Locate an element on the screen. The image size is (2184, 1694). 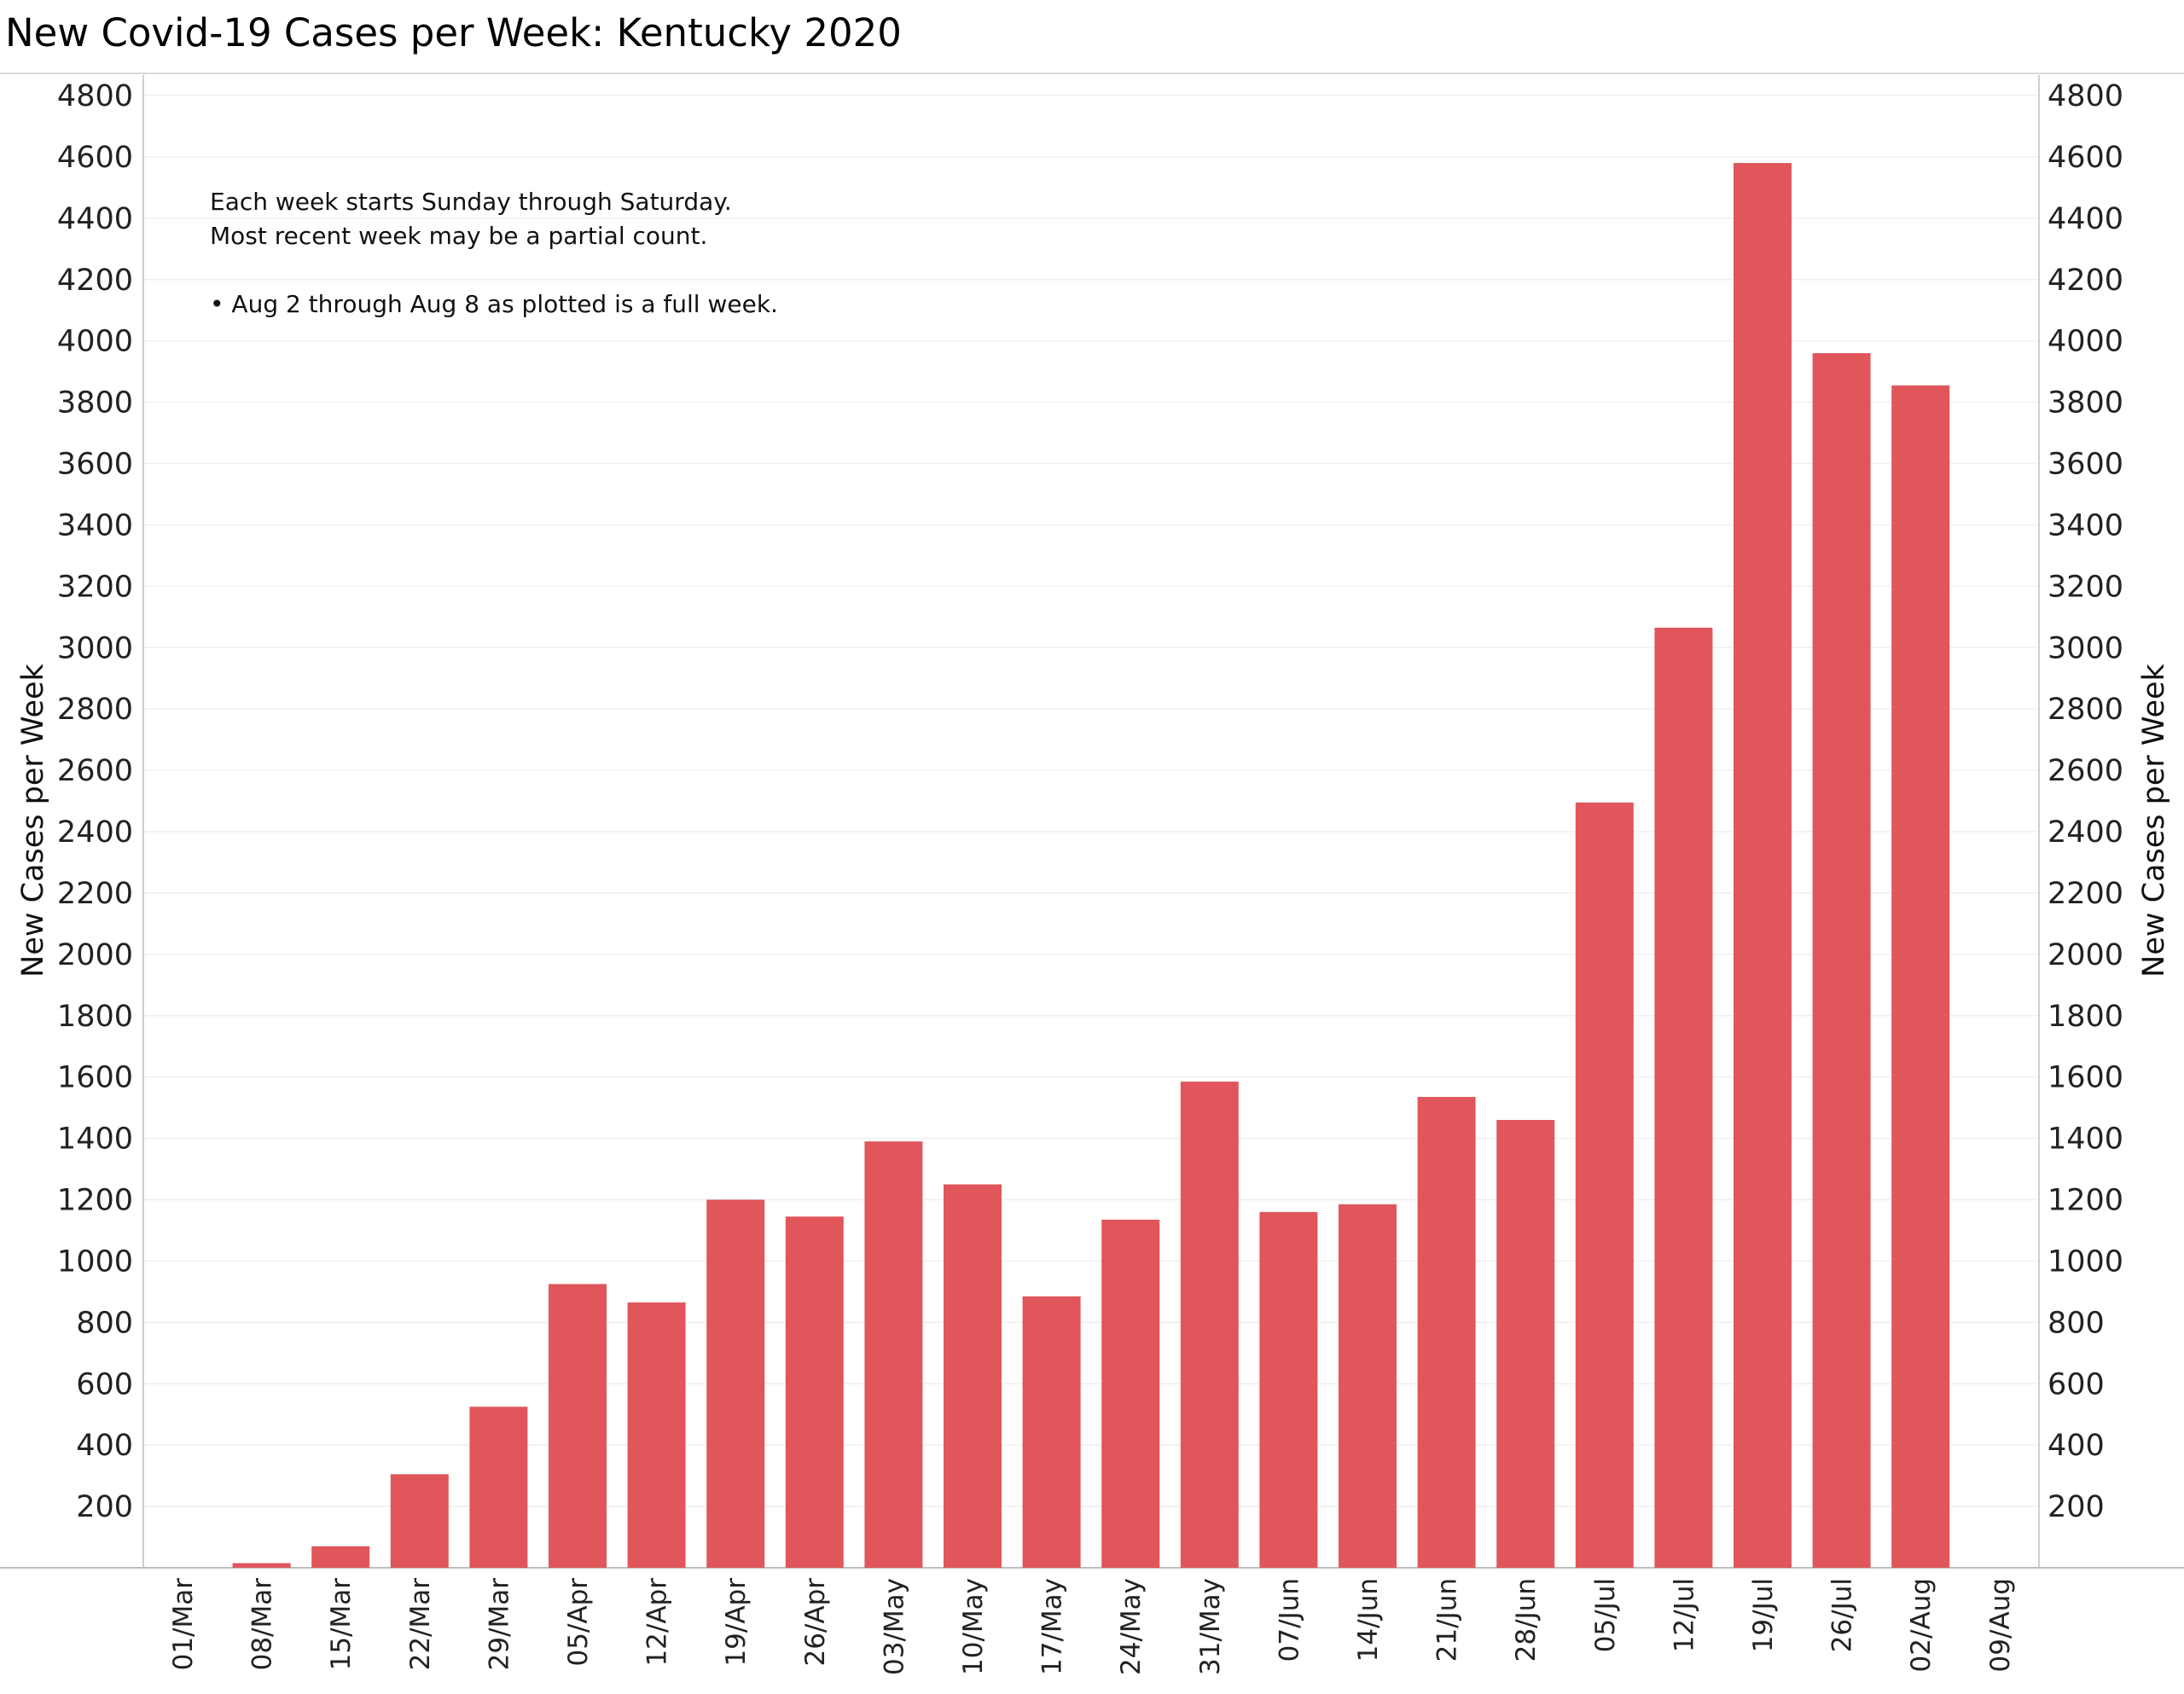
x-tick-label: 21/Jun is located at coordinates (1447, 1620).